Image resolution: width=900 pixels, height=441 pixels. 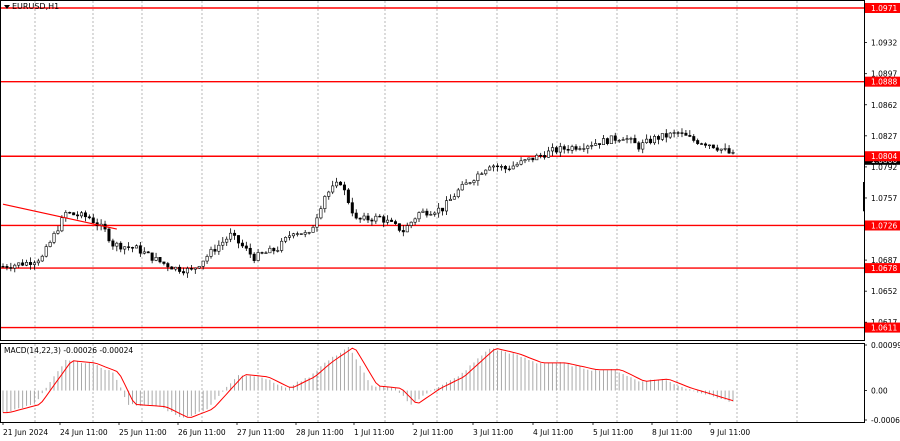 I want to click on time-axis-label: 5 Jul 11:00, so click(x=613, y=432).